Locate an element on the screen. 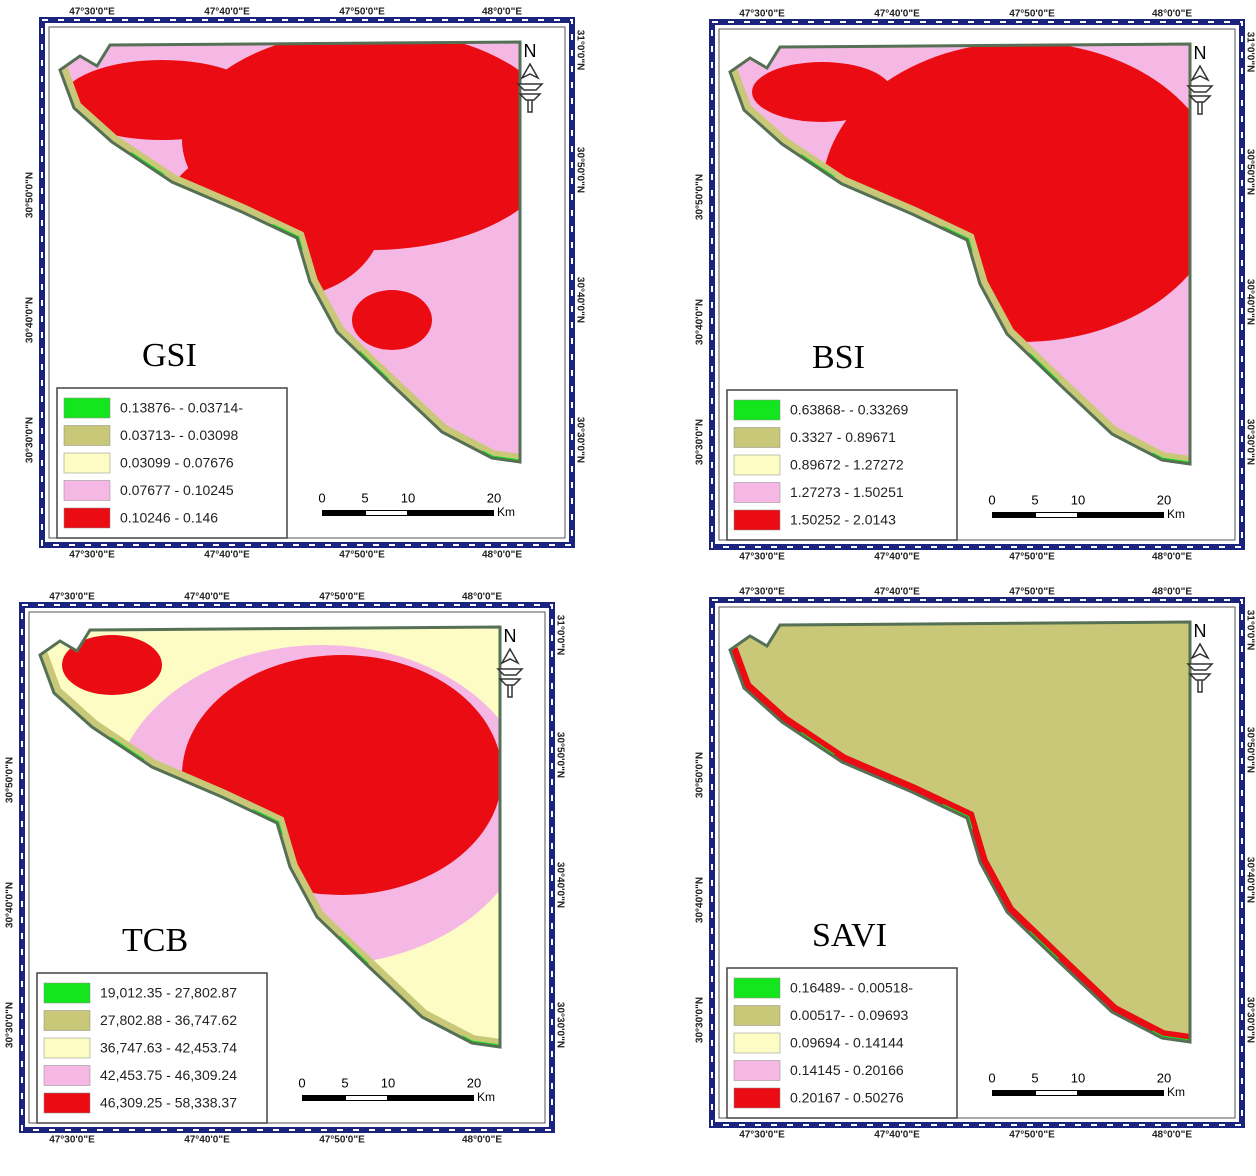 Image resolution: width=1256 pixels, height=1176 pixels. legend-label: 0.63868- - 0.33269 is located at coordinates (849, 410).